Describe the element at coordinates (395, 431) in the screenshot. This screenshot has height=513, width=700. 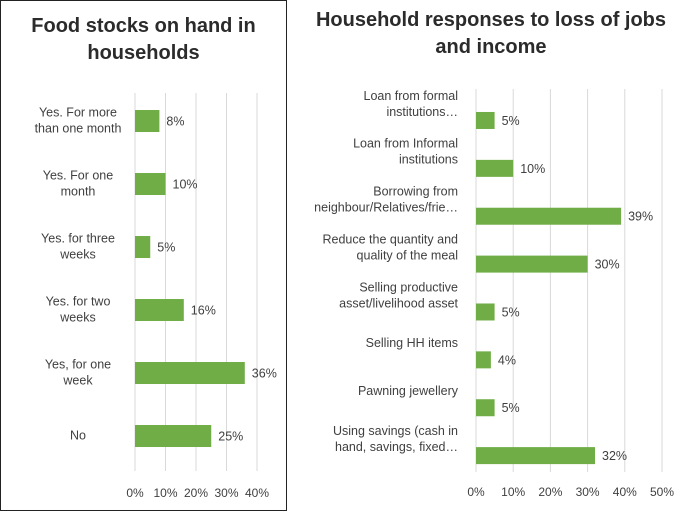
I see `category-label: Using savings (cash in` at that location.